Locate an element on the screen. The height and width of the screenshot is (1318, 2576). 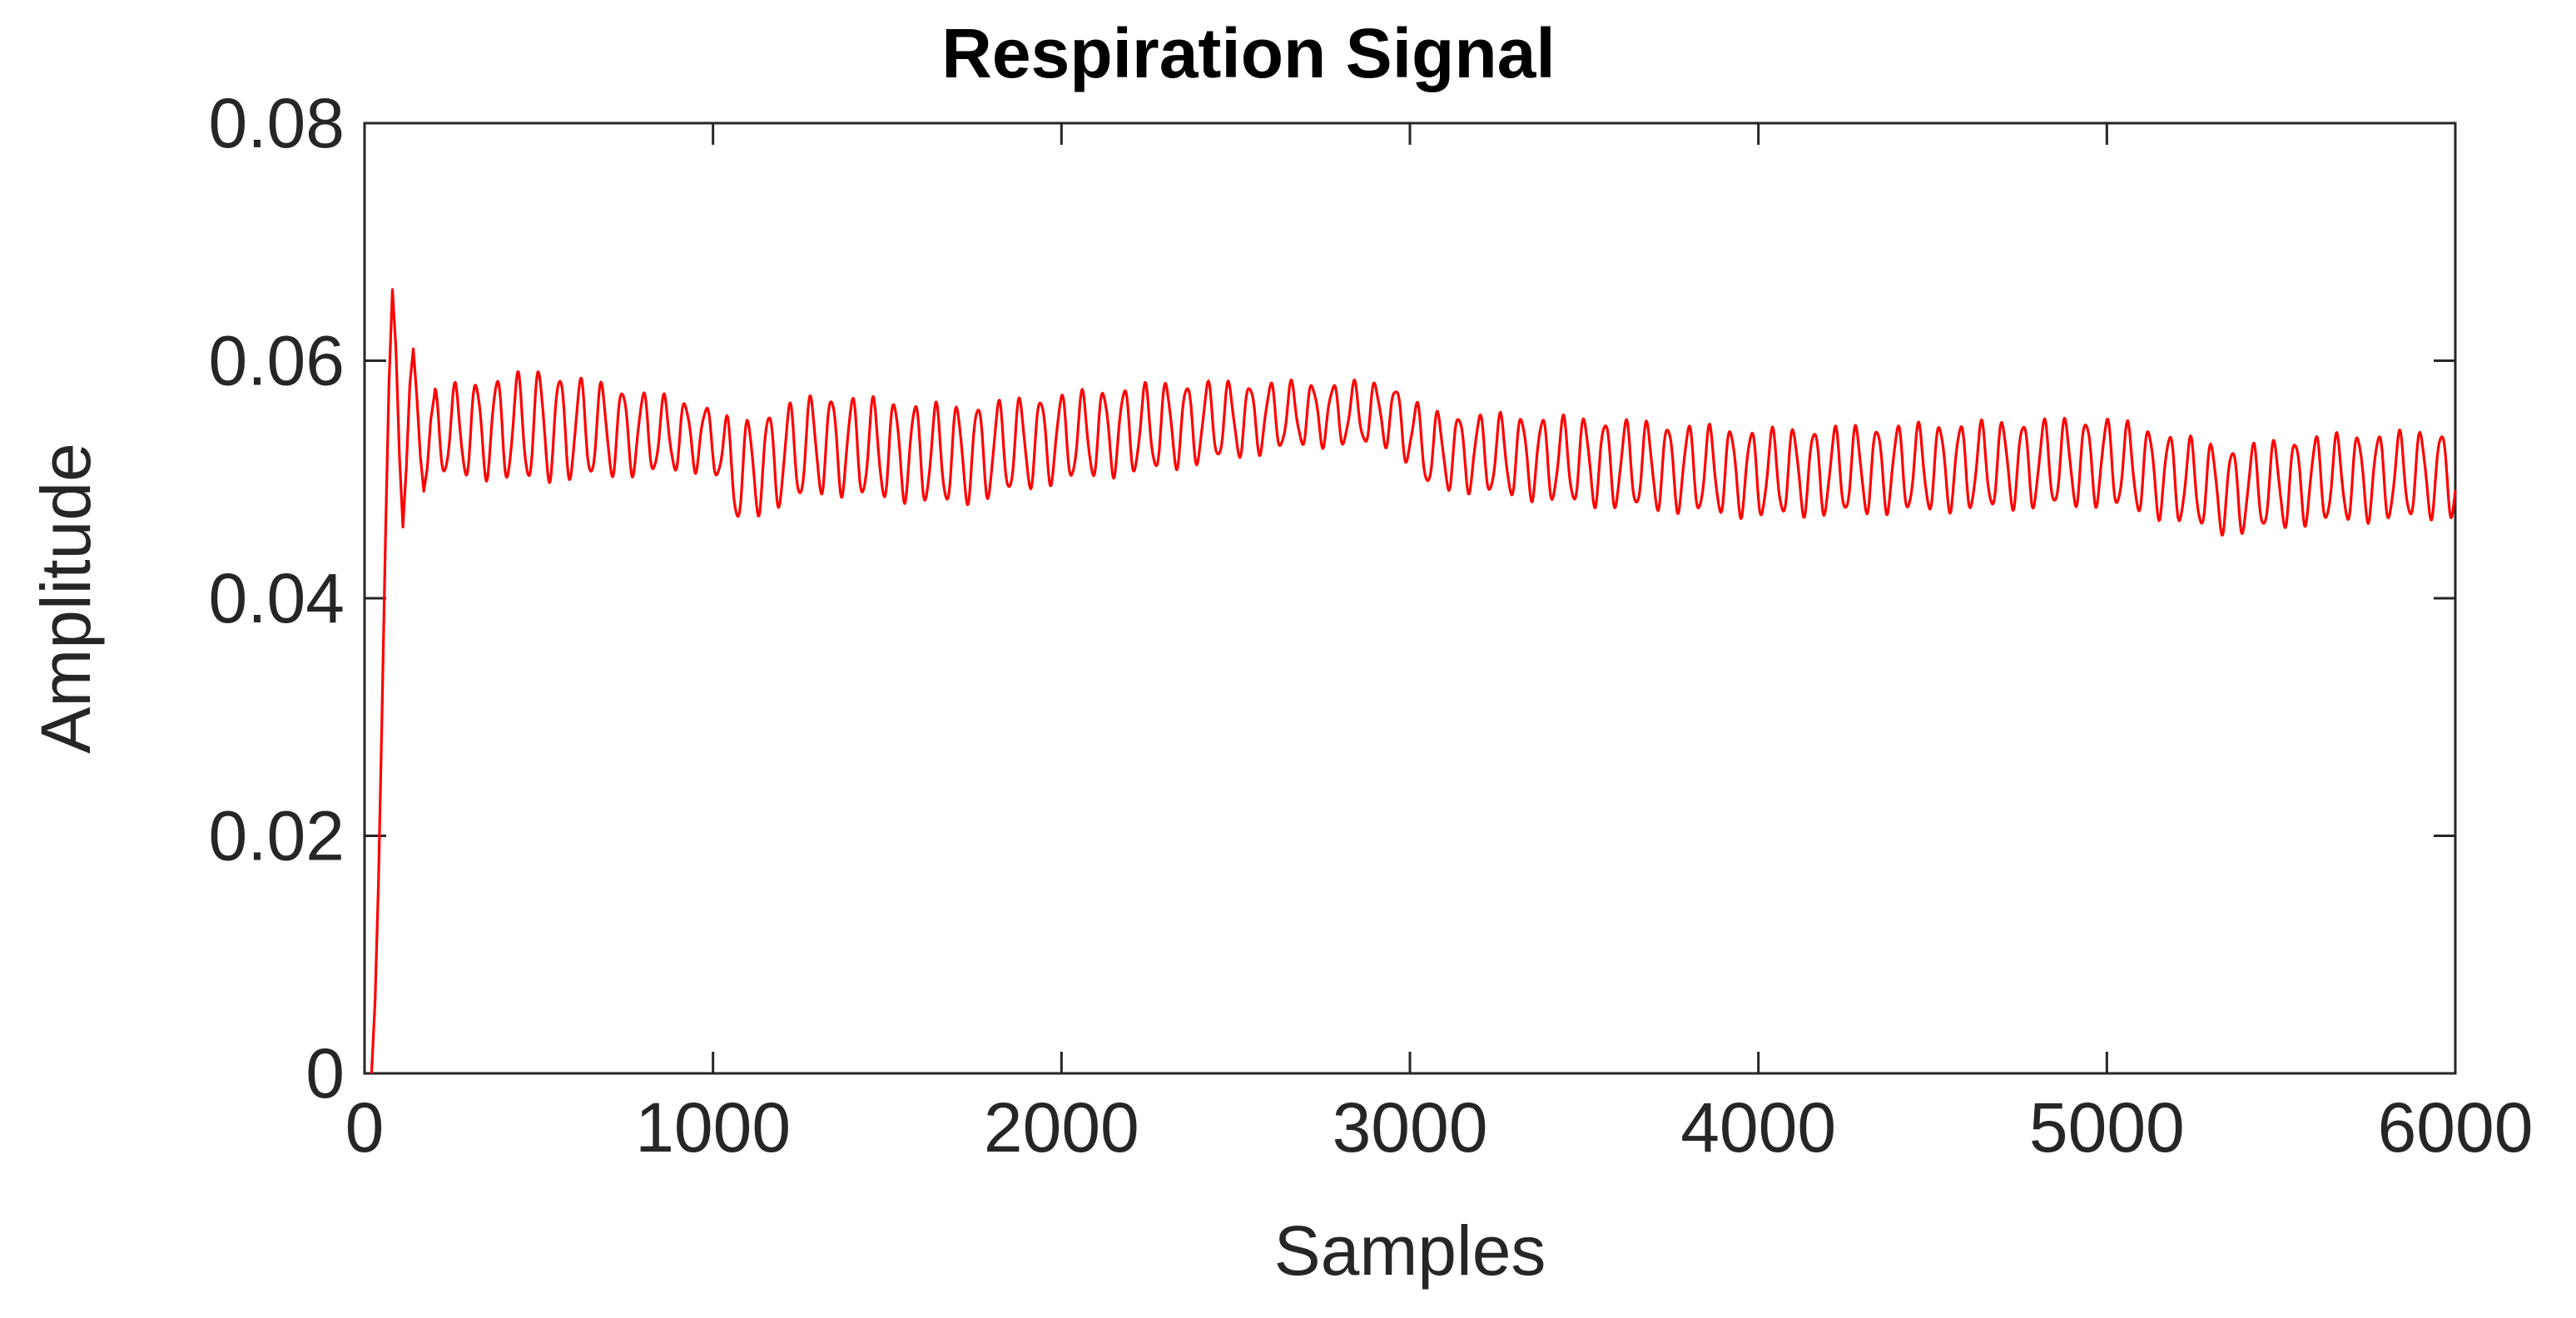
y-tick-label: 0.08 is located at coordinates (277, 123).